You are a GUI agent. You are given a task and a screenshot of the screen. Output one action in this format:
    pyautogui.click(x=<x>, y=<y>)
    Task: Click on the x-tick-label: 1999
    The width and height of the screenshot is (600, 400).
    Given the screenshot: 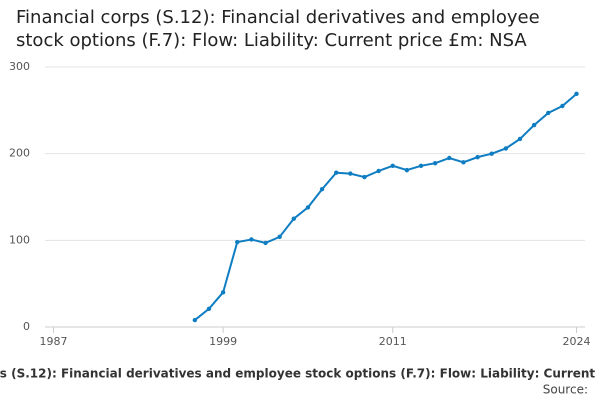 What is the action you would take?
    pyautogui.click(x=223, y=341)
    